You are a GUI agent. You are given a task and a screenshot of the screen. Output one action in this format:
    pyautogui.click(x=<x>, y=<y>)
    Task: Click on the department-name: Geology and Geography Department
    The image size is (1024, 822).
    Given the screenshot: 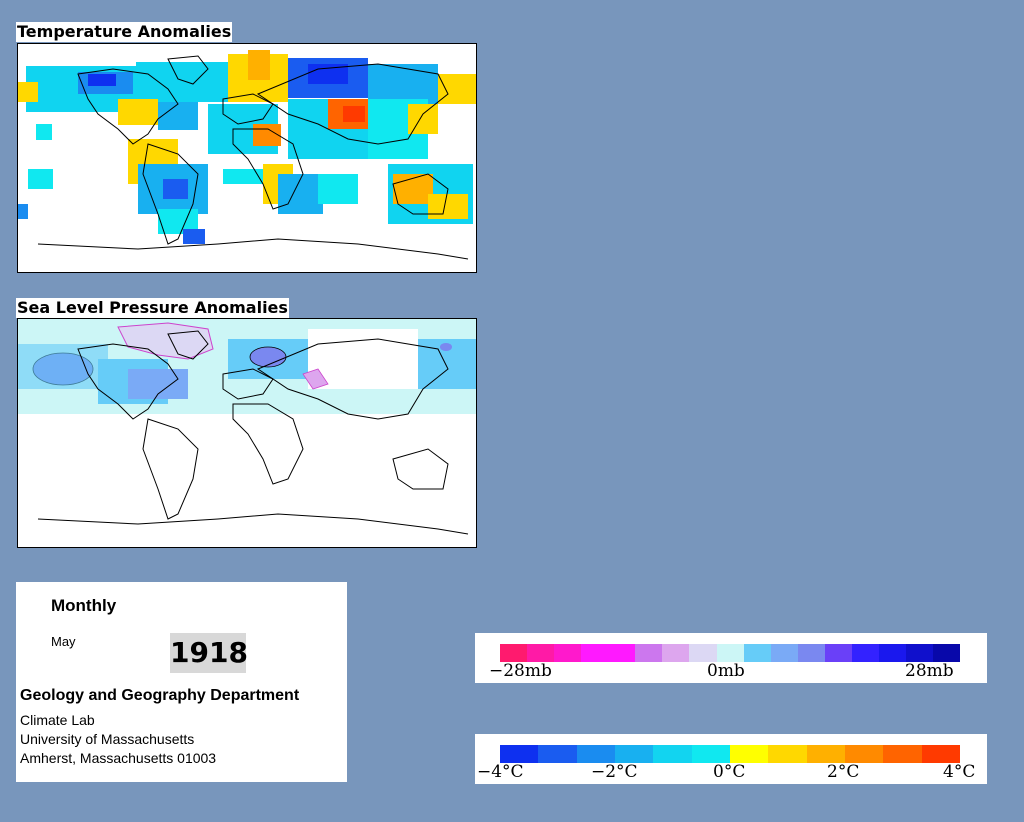 What is the action you would take?
    pyautogui.click(x=160, y=695)
    